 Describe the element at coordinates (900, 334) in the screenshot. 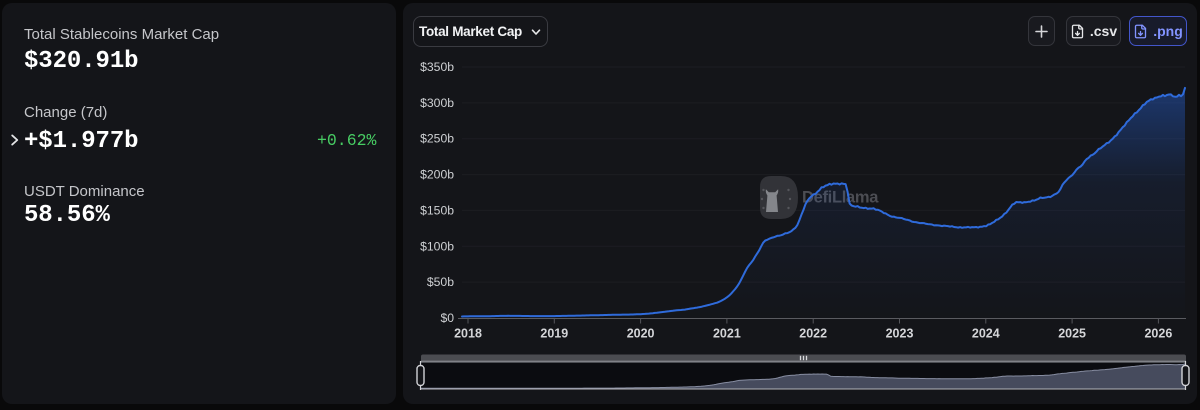

I see `svg-text: 2023` at that location.